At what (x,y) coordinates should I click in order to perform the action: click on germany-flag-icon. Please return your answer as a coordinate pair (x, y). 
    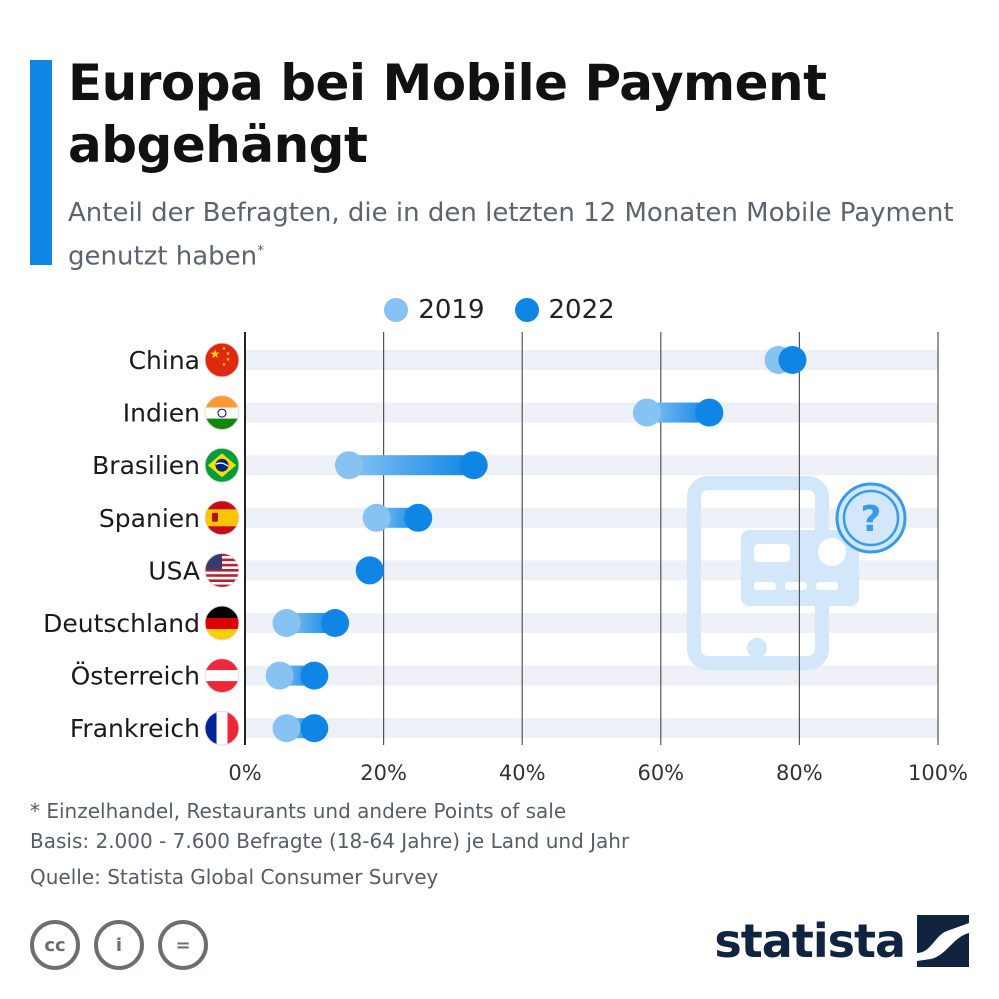
    Looking at the image, I should click on (222, 623).